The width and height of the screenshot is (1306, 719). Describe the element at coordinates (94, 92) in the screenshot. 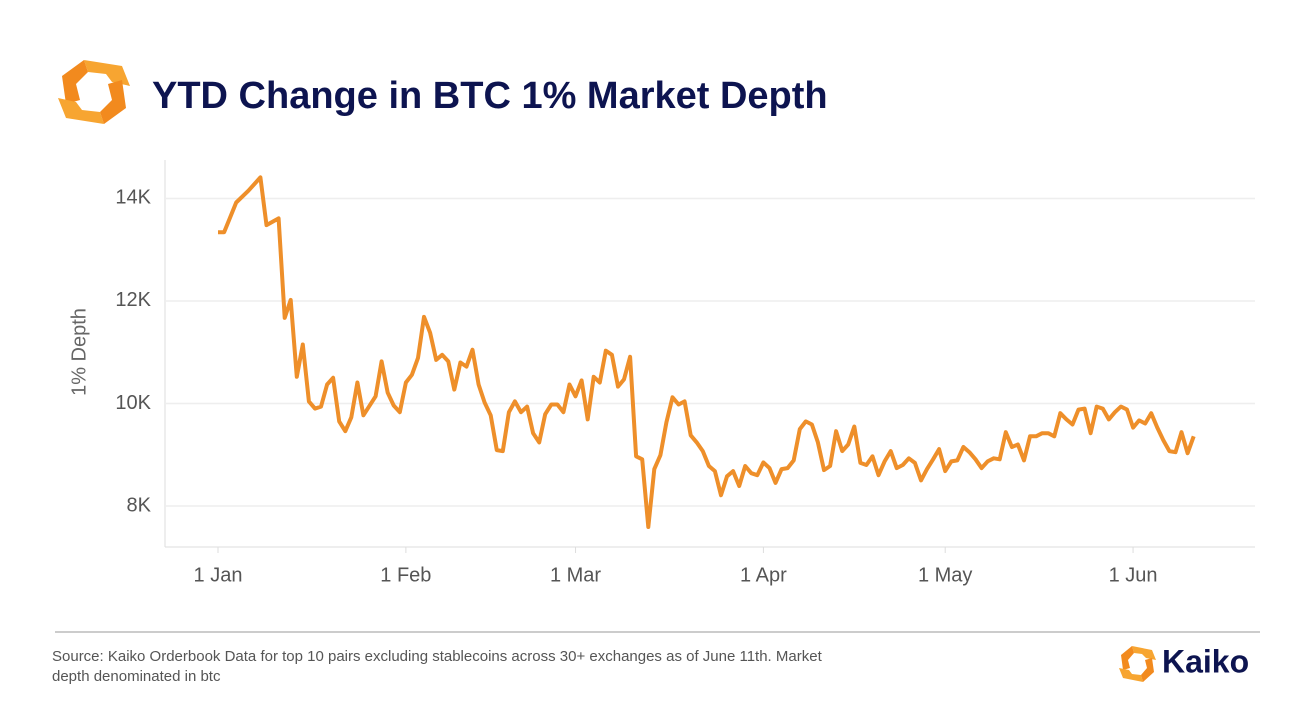

I see `logo-icon` at that location.